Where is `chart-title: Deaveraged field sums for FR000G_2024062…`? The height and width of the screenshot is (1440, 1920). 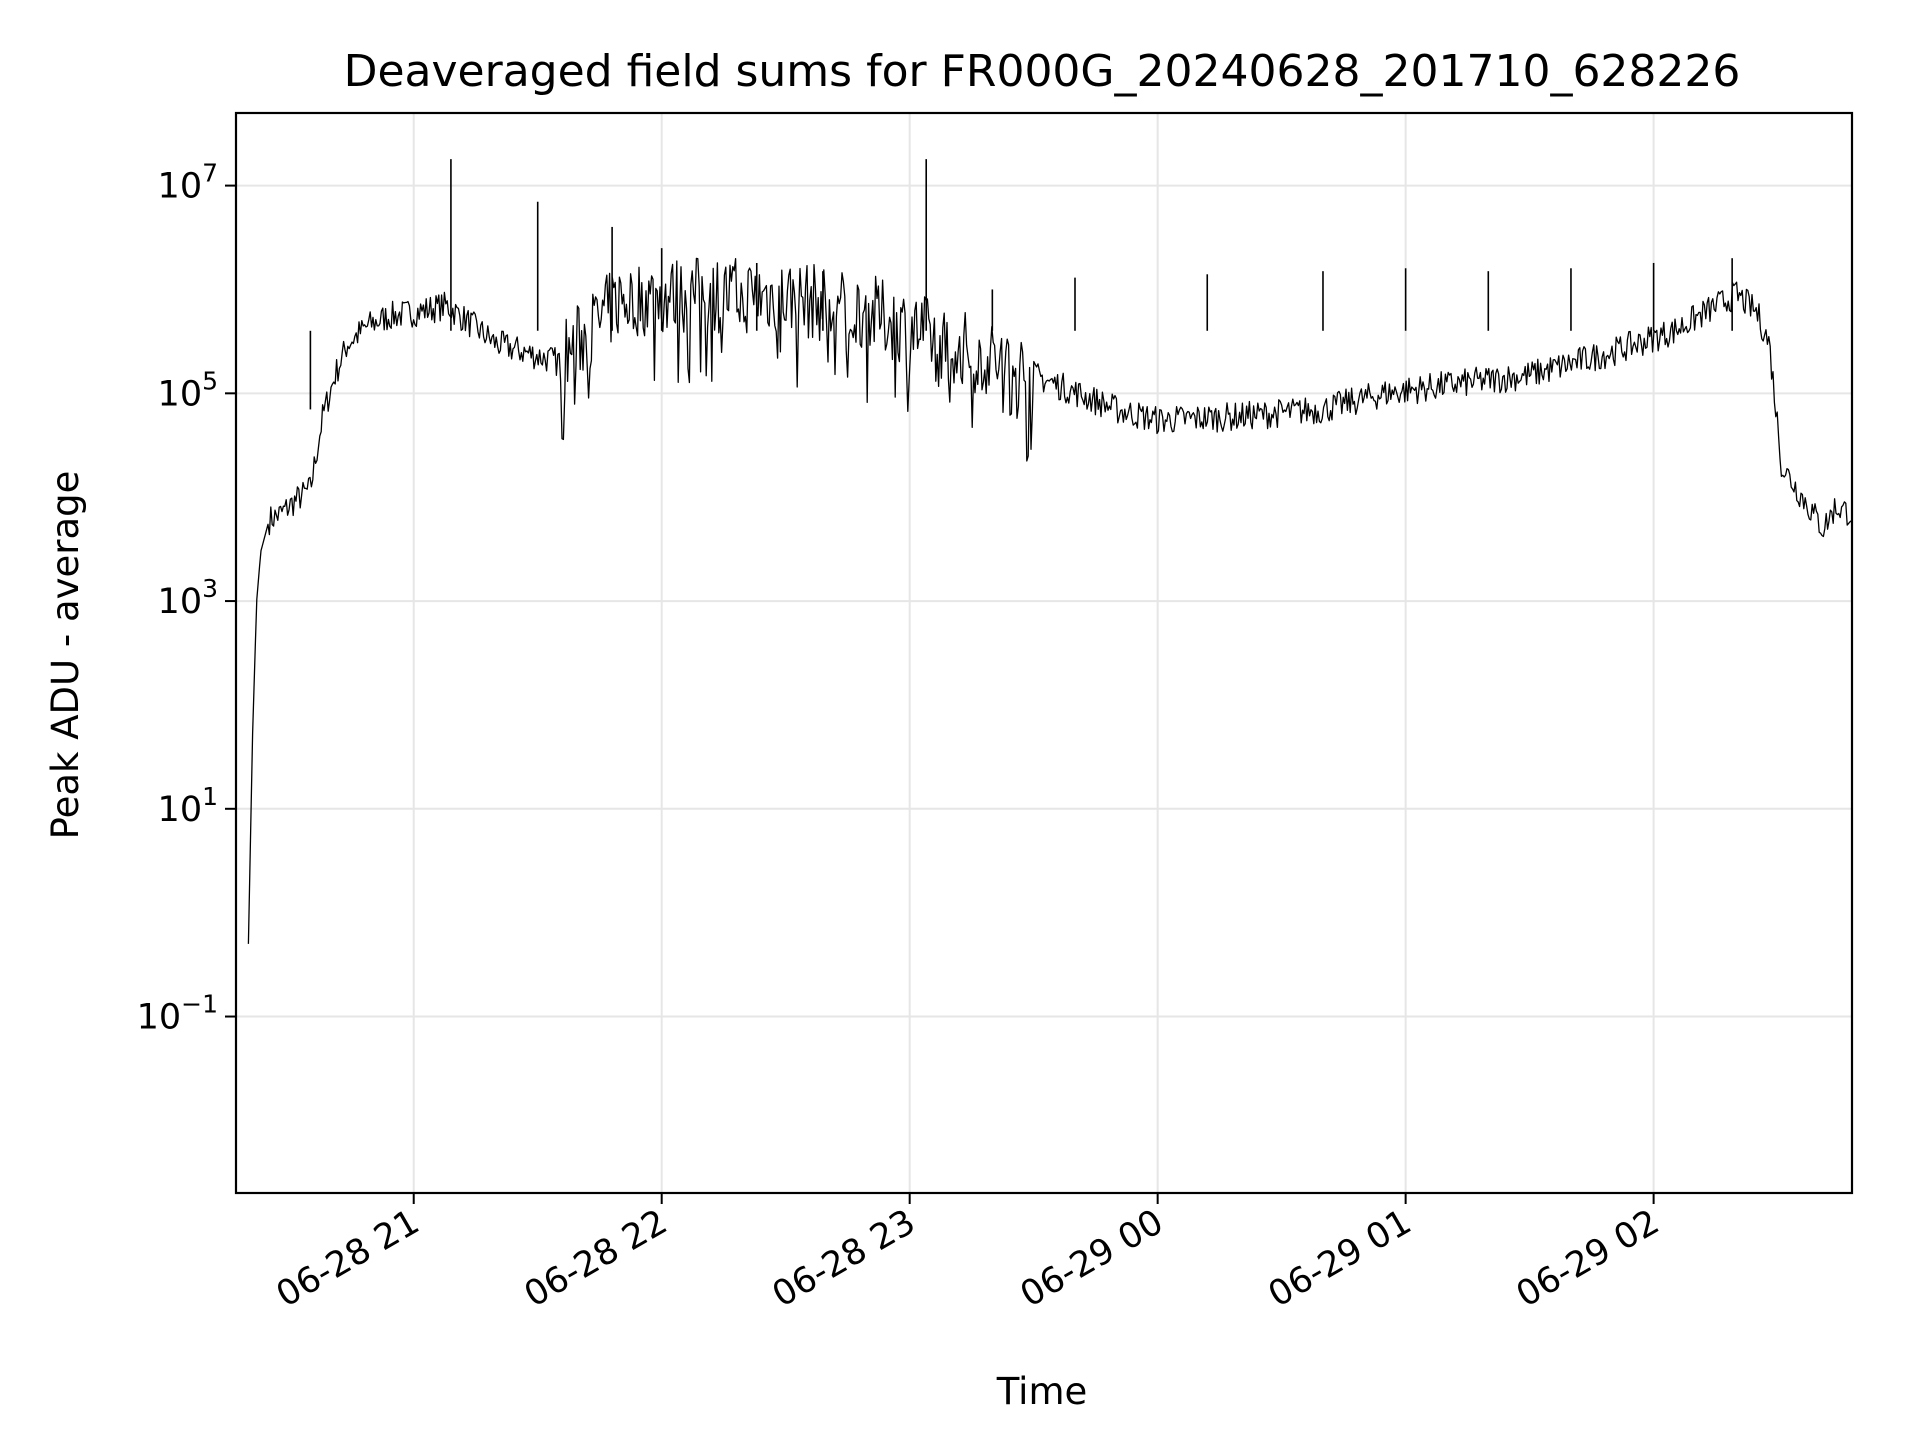 chart-title: Deaveraged field sums for FR000G_2024062… is located at coordinates (1042, 71).